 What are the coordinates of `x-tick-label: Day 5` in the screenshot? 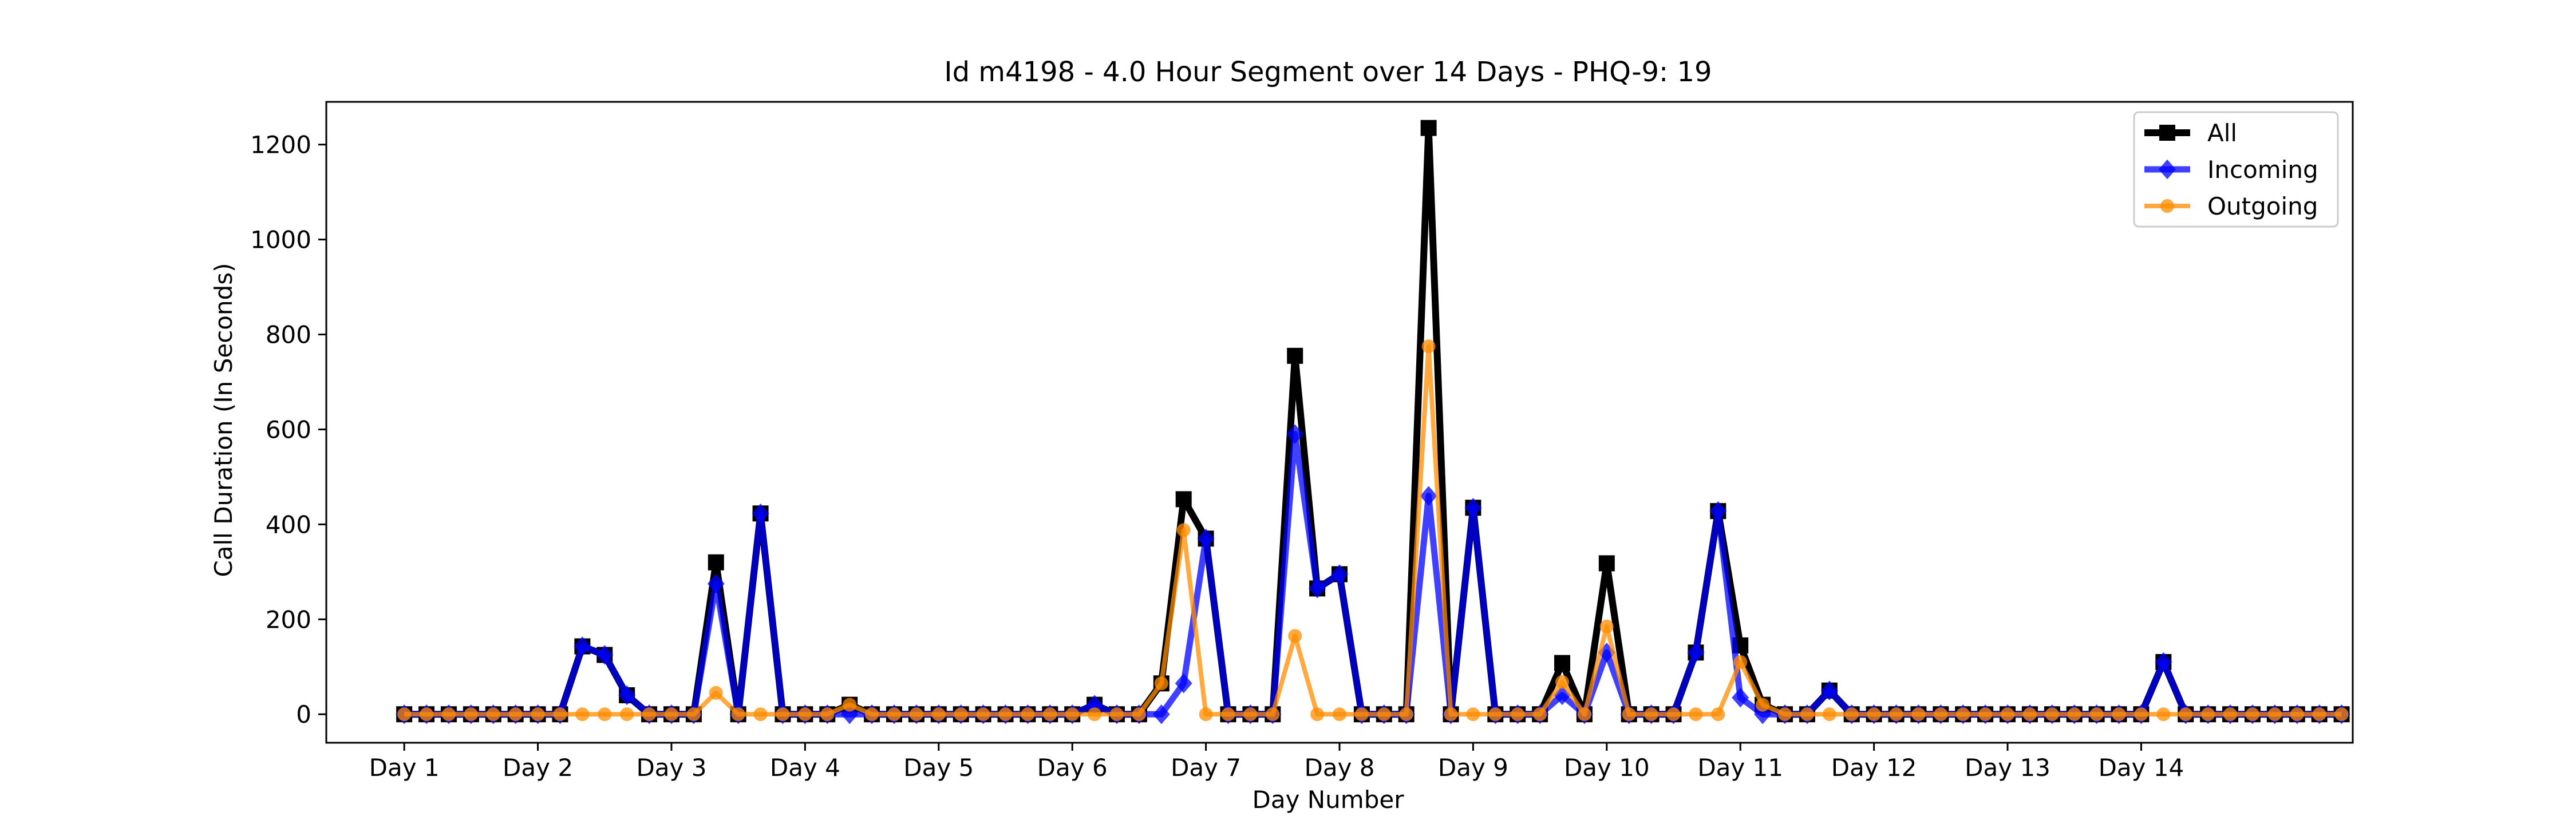 It's located at (938, 768).